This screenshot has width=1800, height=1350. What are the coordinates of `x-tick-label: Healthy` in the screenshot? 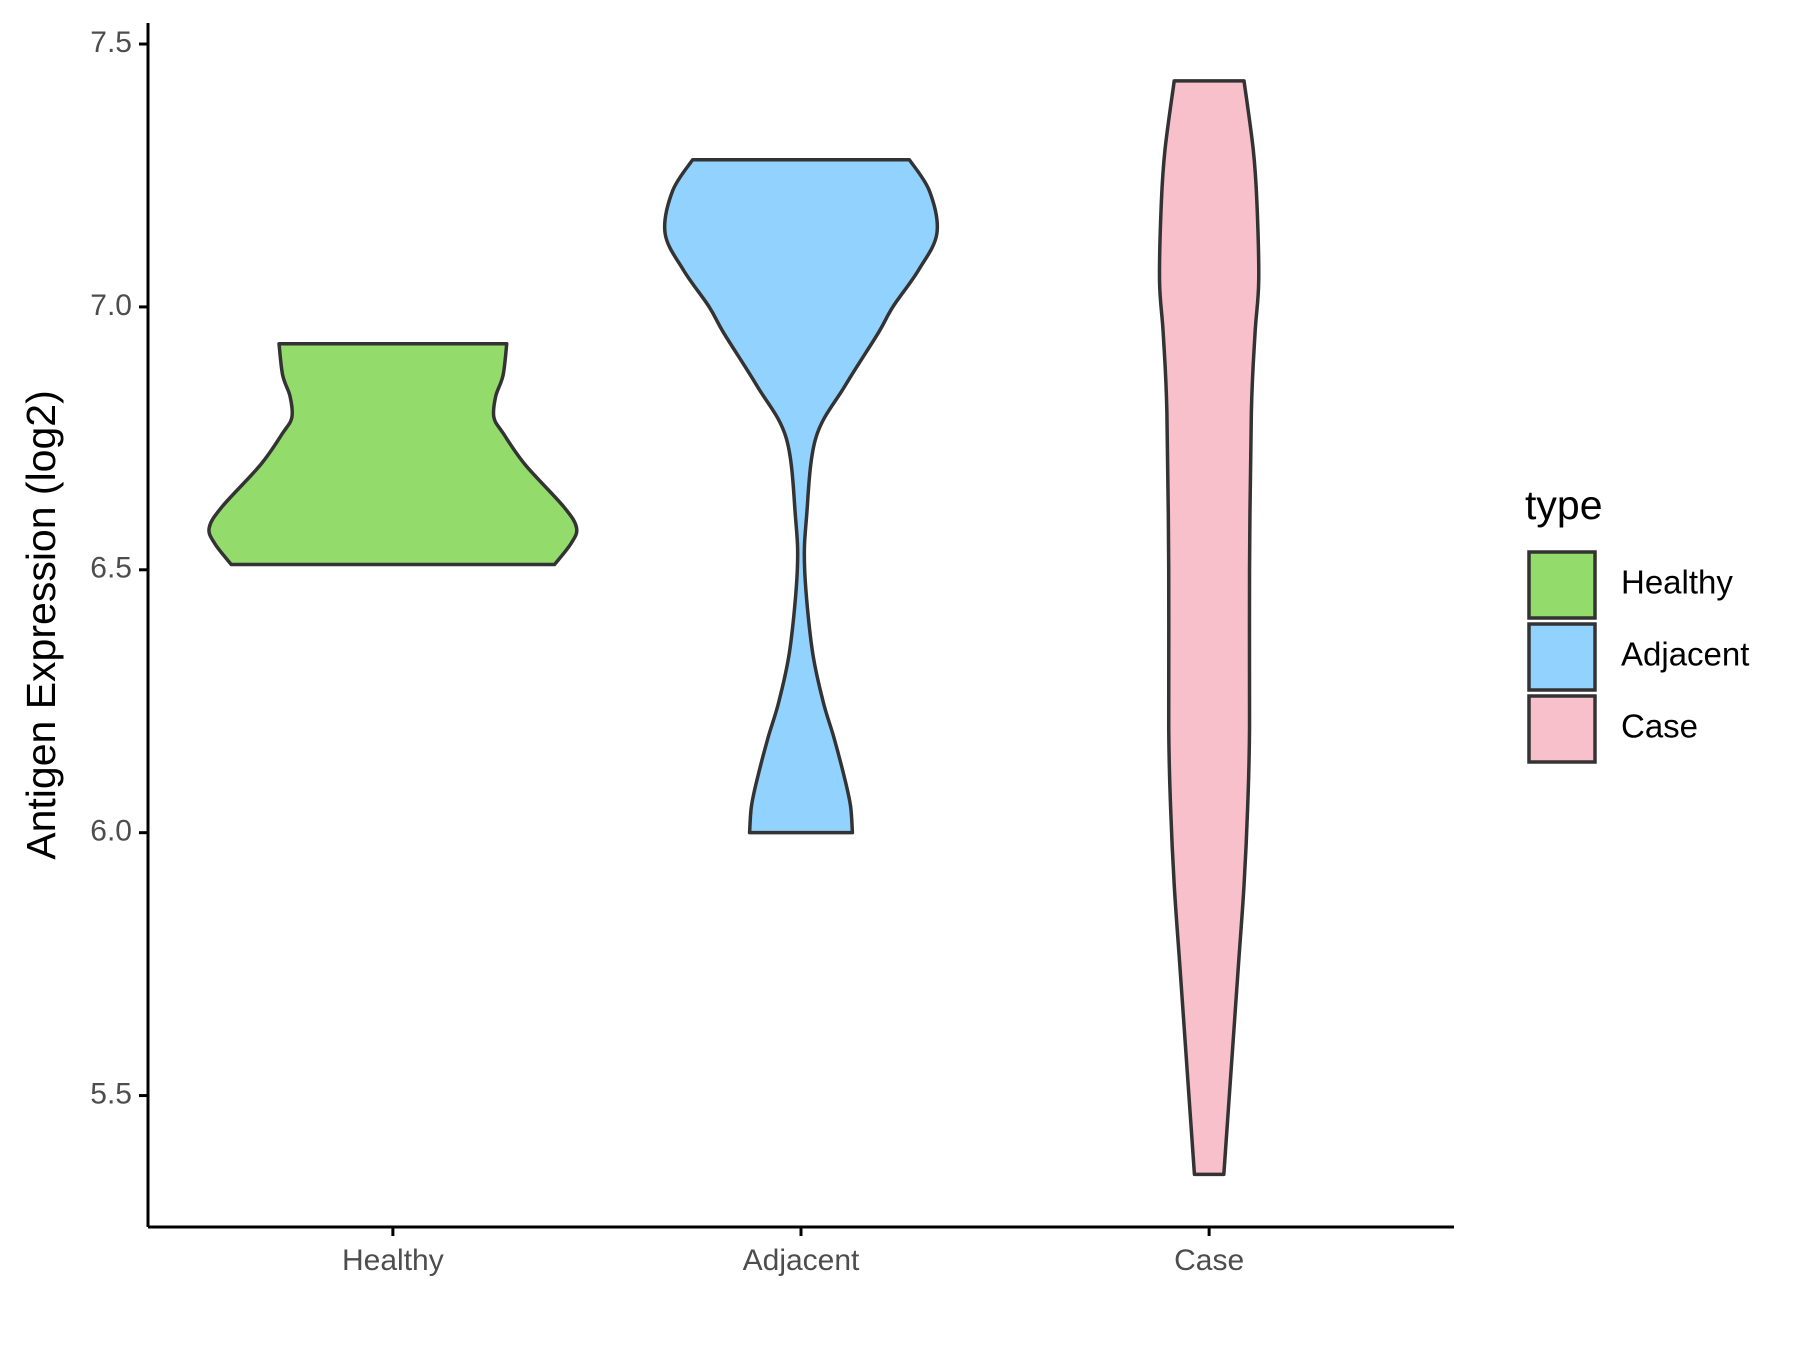 It's located at (393, 1260).